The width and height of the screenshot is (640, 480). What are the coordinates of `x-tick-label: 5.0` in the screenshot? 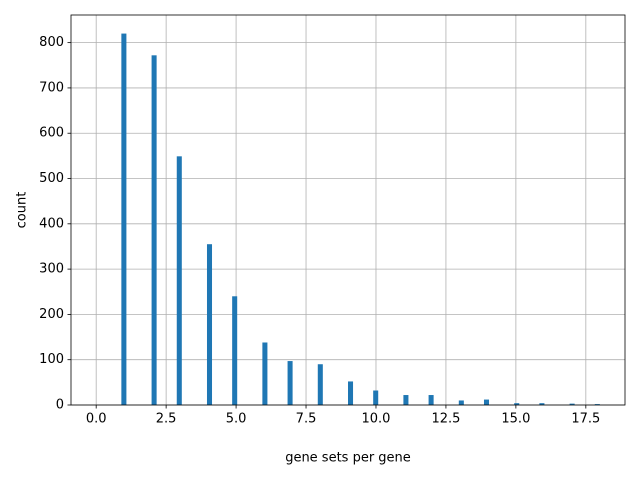 It's located at (236, 419).